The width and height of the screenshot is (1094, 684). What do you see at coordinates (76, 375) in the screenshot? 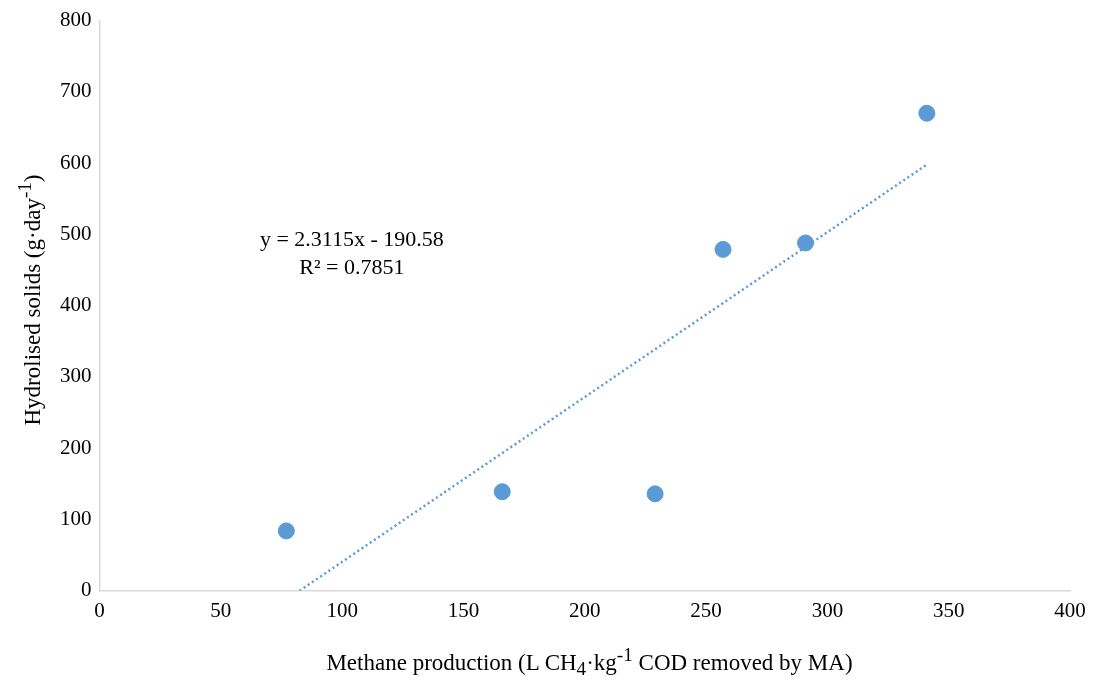
I see `y-tick-label: 300` at bounding box center [76, 375].